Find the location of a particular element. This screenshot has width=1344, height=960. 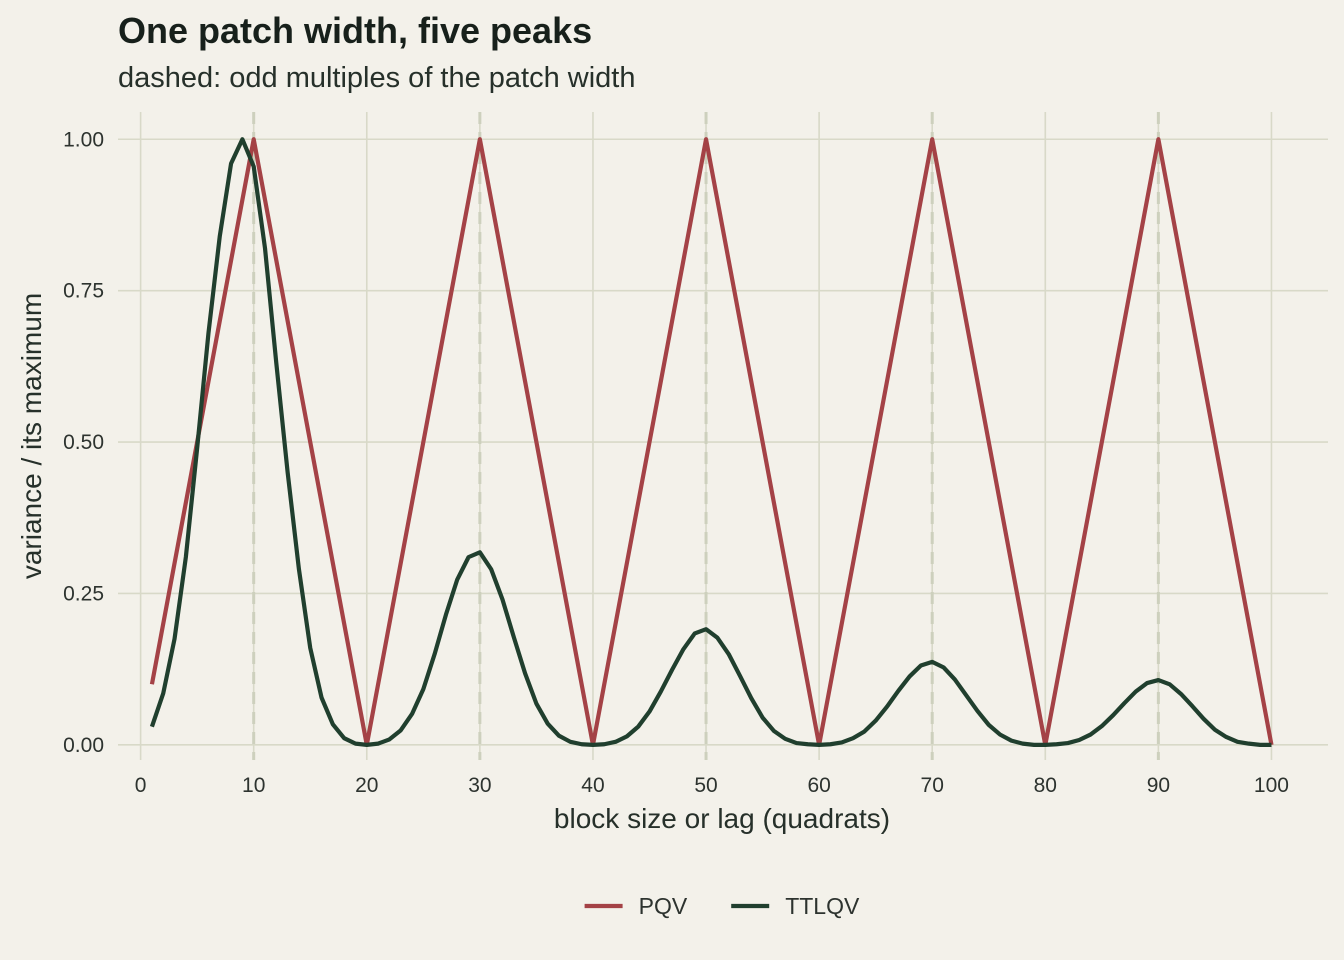

legend: PQV TTLQV is located at coordinates (722, 906).